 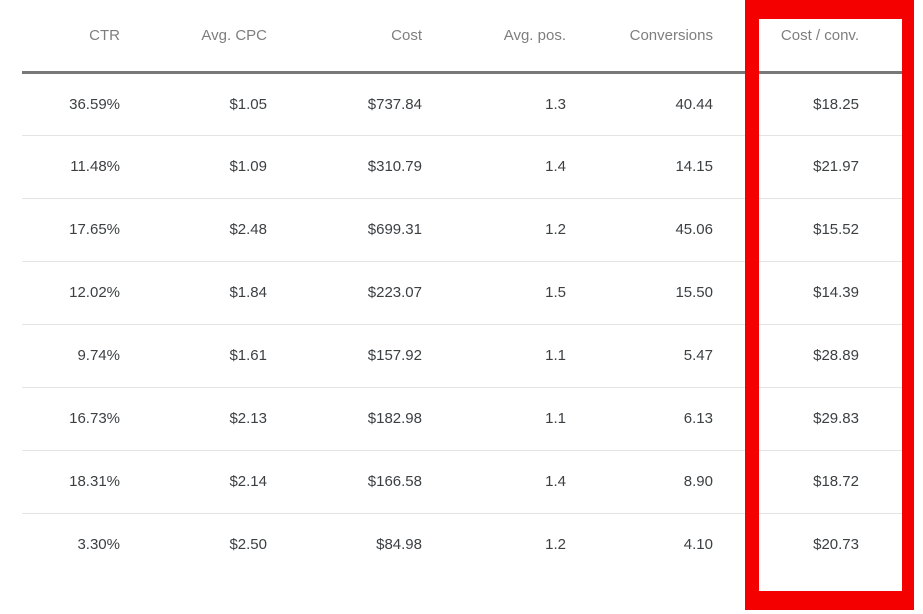 I want to click on cell-avg-cpc: $2.13, so click(x=203, y=419).